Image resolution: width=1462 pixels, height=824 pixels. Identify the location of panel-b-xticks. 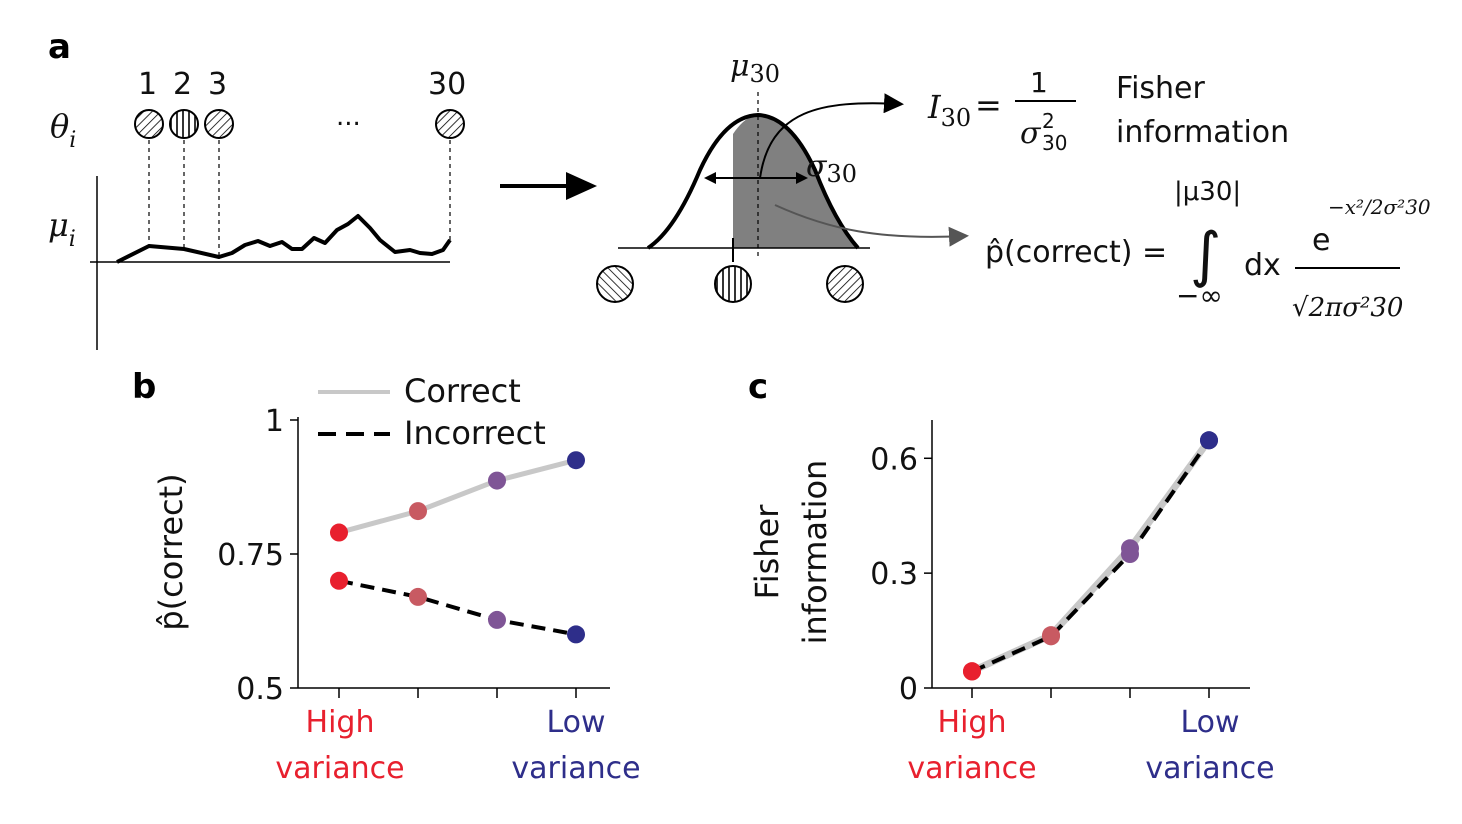
(457, 693).